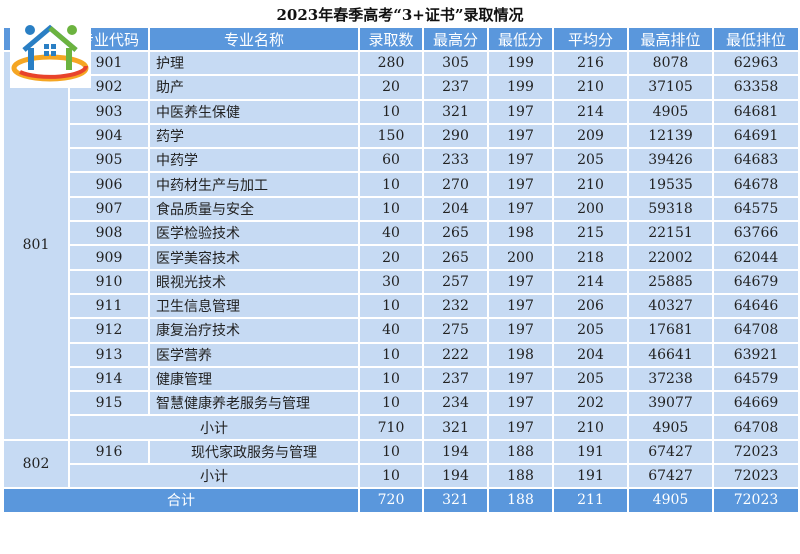 The width and height of the screenshot is (800, 554). I want to click on table-cell: 270, so click(455, 184).